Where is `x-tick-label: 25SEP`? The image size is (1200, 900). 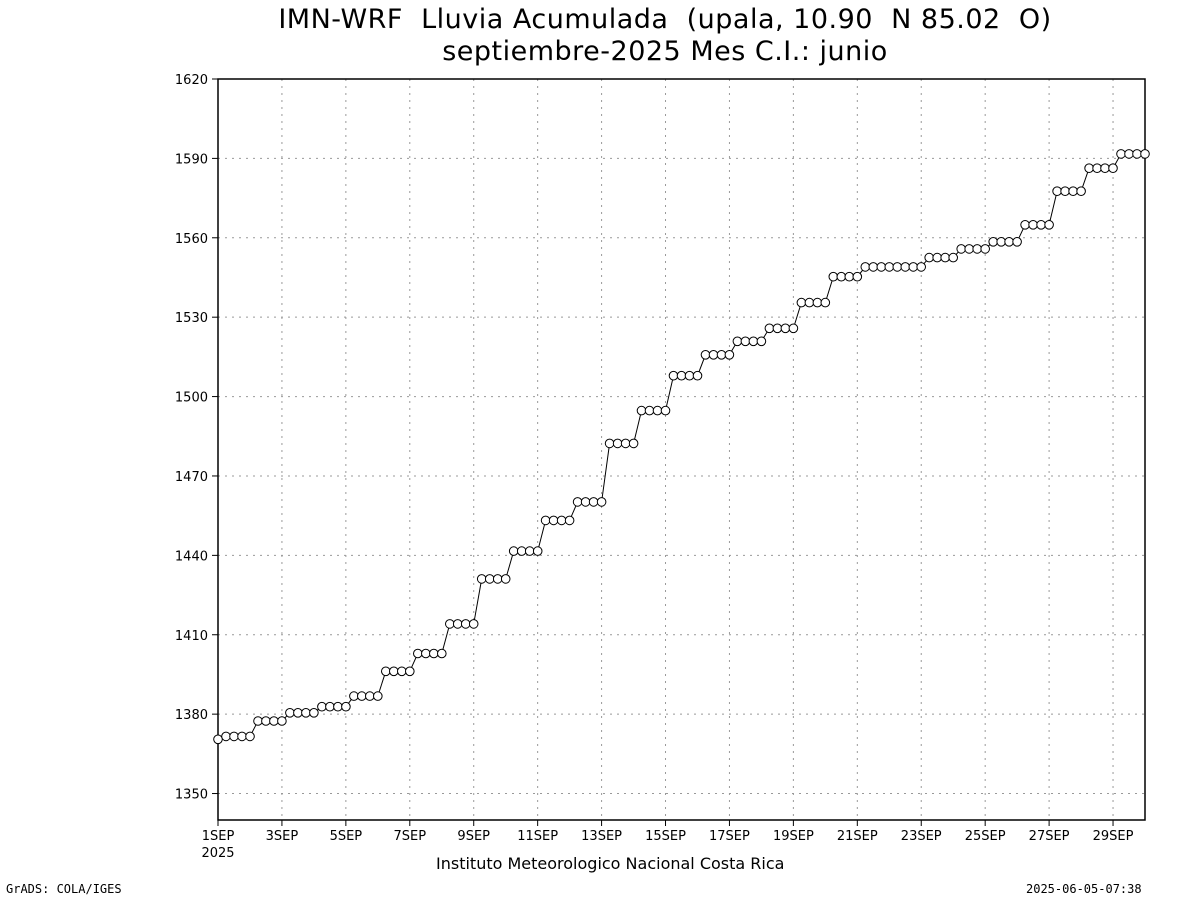 x-tick-label: 25SEP is located at coordinates (985, 836).